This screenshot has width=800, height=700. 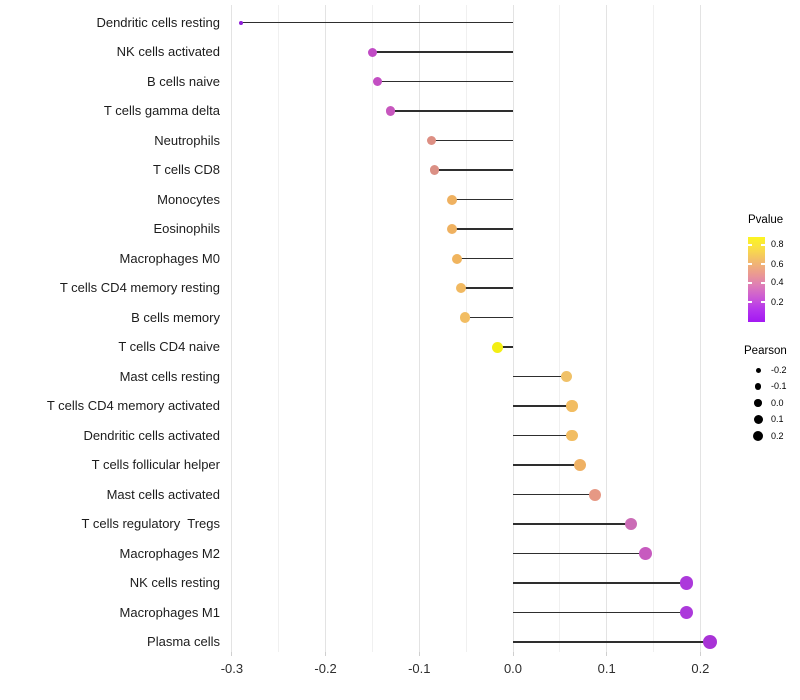 What do you see at coordinates (169, 258) in the screenshot?
I see `category-label: Macrophages M0` at bounding box center [169, 258].